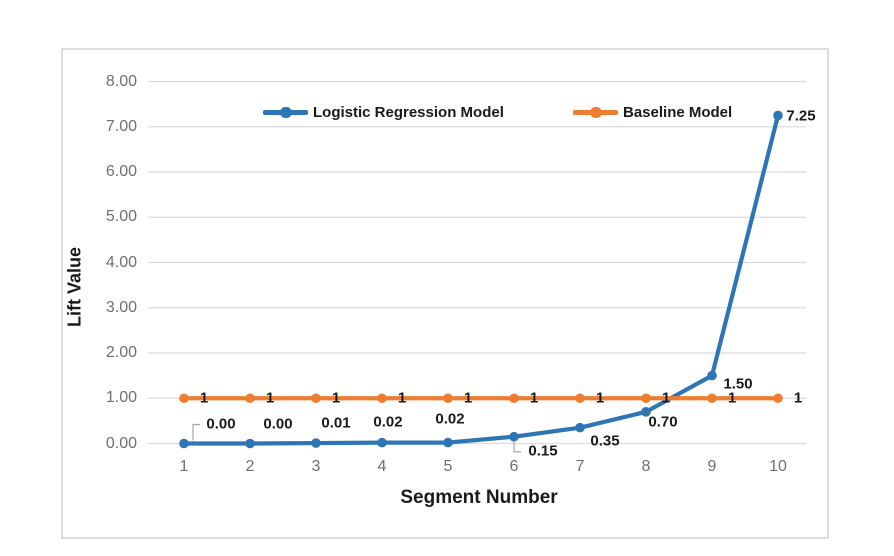 This screenshot has width=894, height=556. Describe the element at coordinates (605, 441) in the screenshot. I see `logistic-series-data-label: 0.35` at that location.